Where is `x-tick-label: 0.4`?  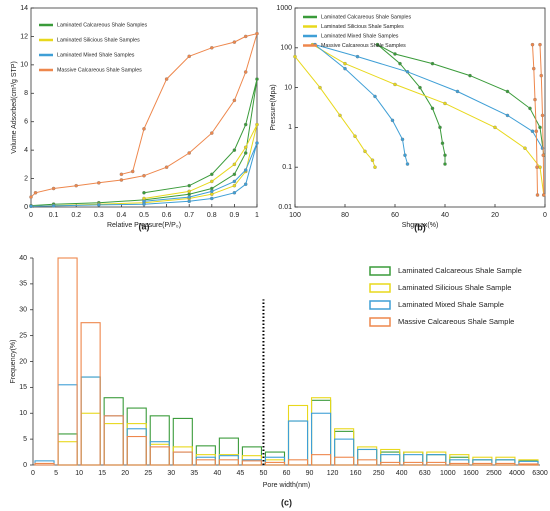 x-tick-label: 0.4 is located at coordinates (122, 215).